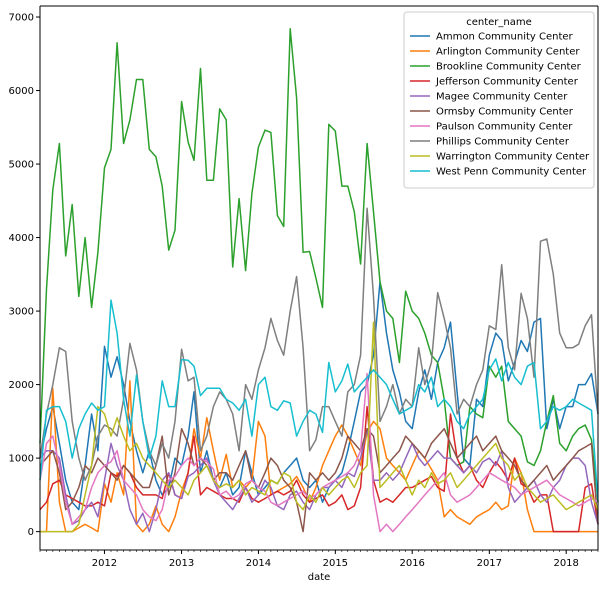 The image size is (604, 589). Describe the element at coordinates (31, 532) in the screenshot. I see `y-tick-label: 0` at that location.